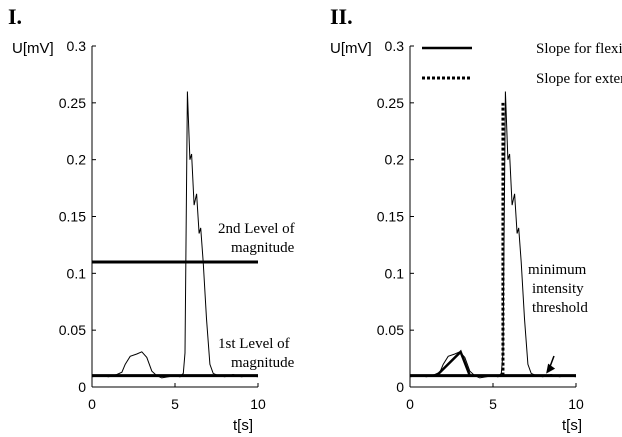 The width and height of the screenshot is (622, 437). Describe the element at coordinates (15, 16) in the screenshot. I see `panel-one-label: I.` at that location.